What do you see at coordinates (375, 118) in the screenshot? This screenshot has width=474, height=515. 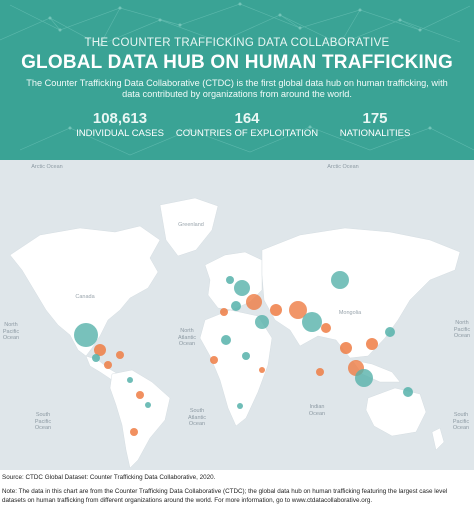 I see `stat-value: 175` at bounding box center [375, 118].